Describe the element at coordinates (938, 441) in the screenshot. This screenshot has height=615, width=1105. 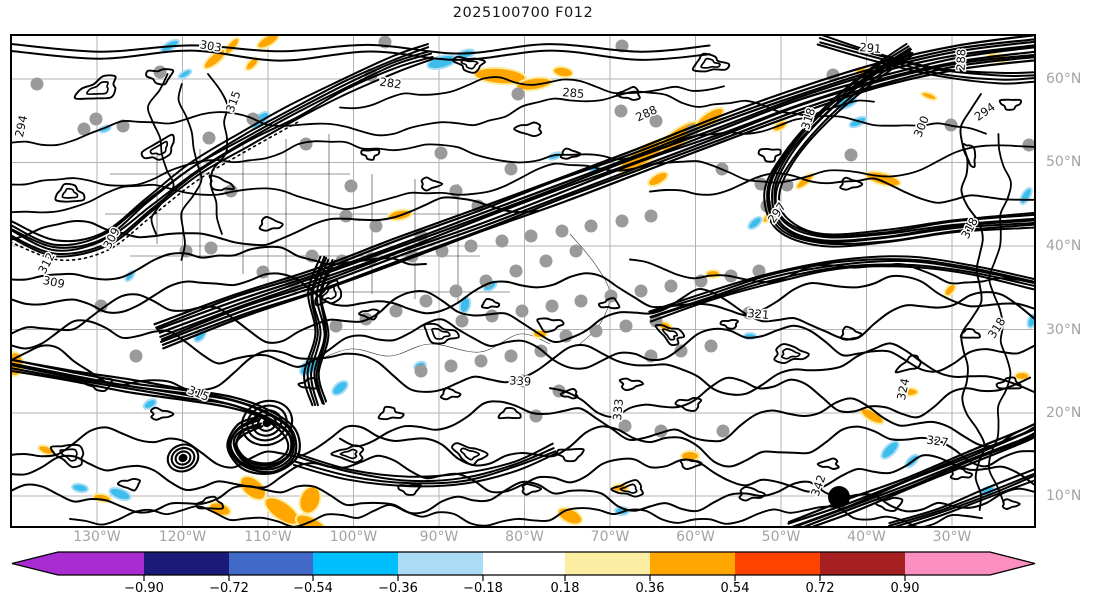
I see `contour-label: 327` at that location.